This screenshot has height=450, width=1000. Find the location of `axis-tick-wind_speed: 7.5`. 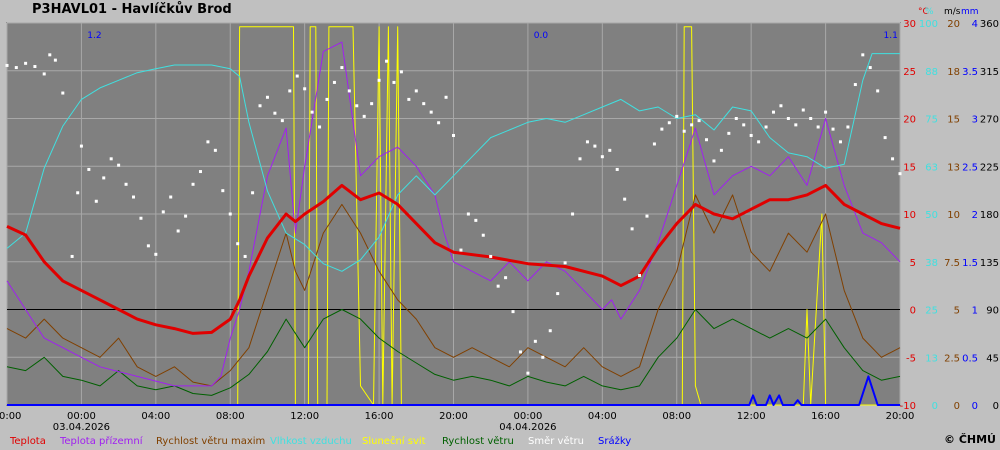

axis-tick-wind_speed: 7.5 is located at coordinates (952, 263).